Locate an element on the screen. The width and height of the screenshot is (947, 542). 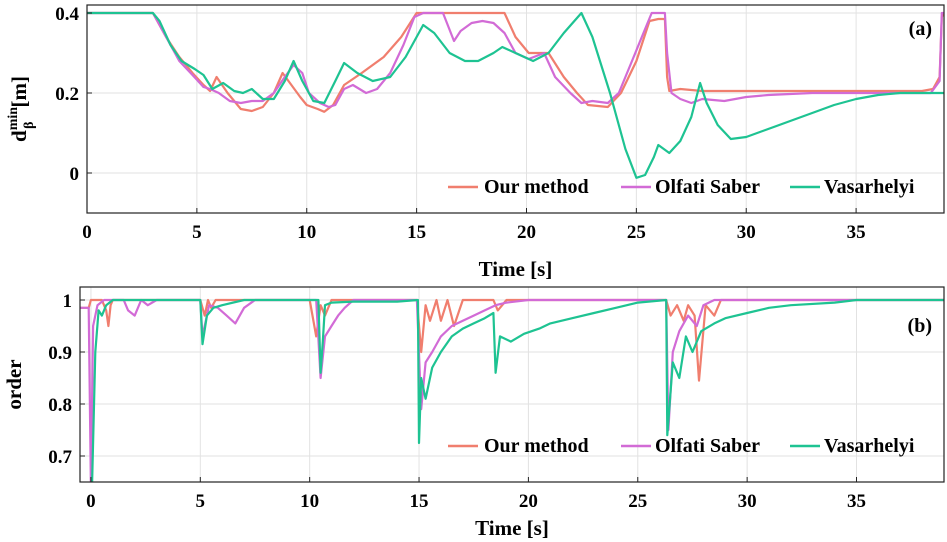
panel-a-legend-label-our-method: Our method is located at coordinates (536, 187).